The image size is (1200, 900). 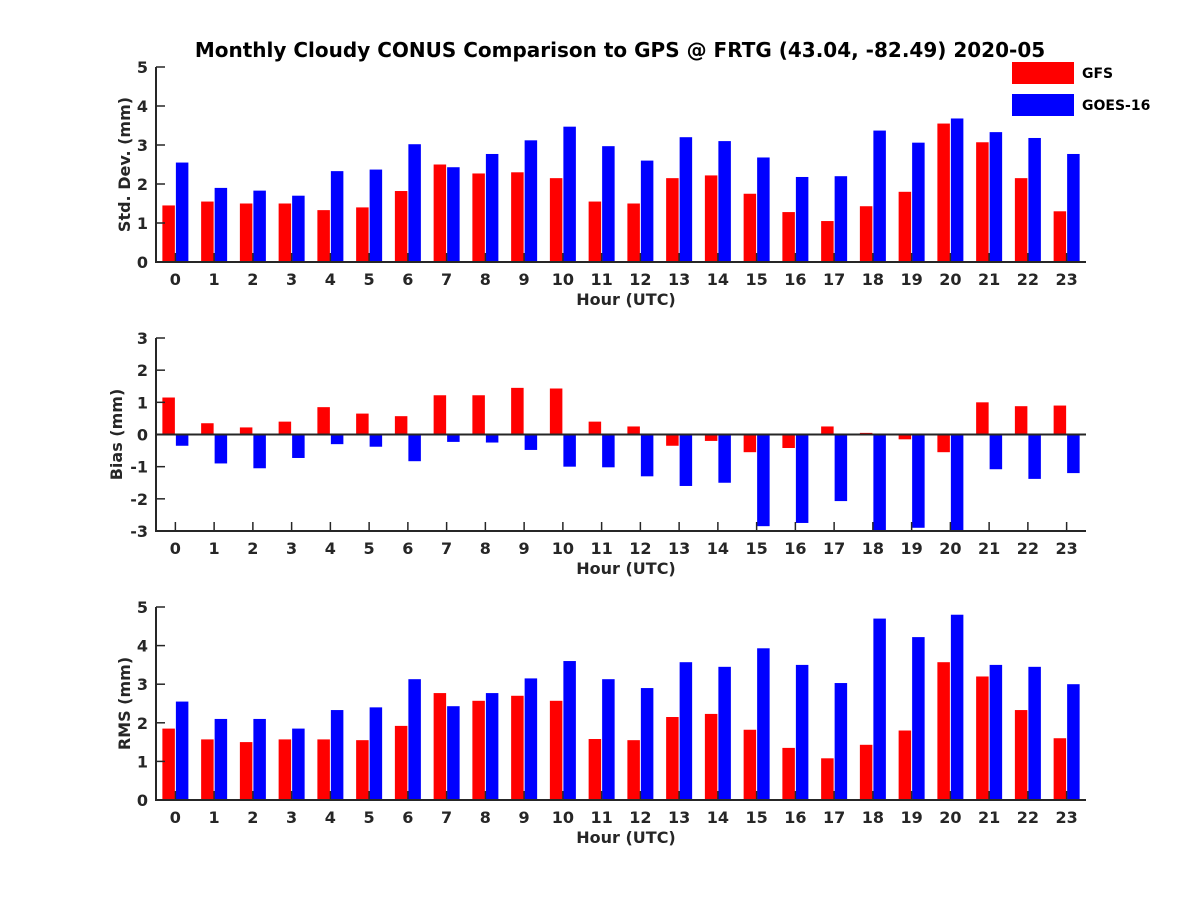 I want to click on y-tick-label: 1, so click(x=142, y=402).